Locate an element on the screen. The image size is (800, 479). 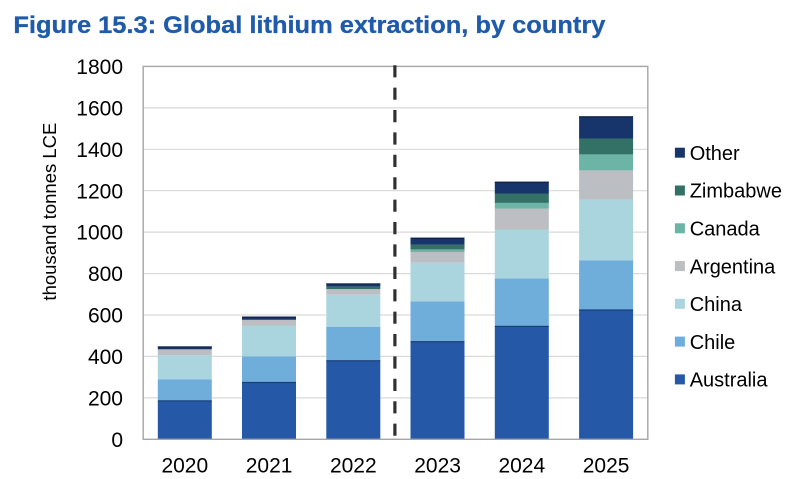
svg-text: 400 is located at coordinates (105, 357).